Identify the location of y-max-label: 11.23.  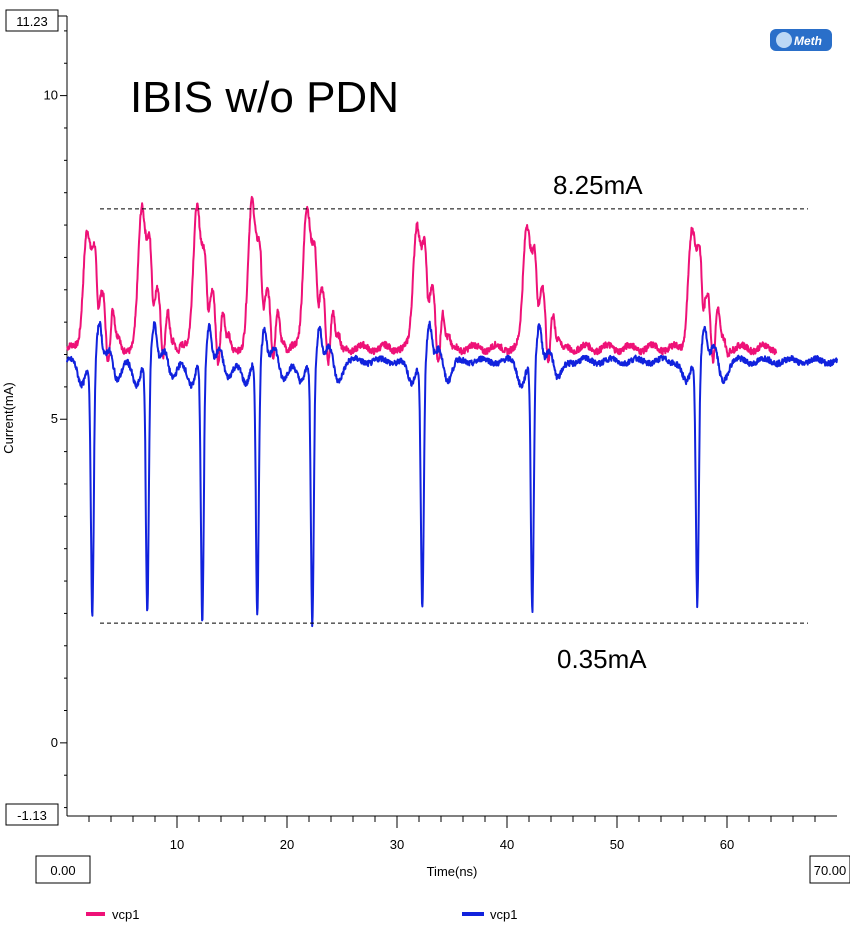
(32, 21).